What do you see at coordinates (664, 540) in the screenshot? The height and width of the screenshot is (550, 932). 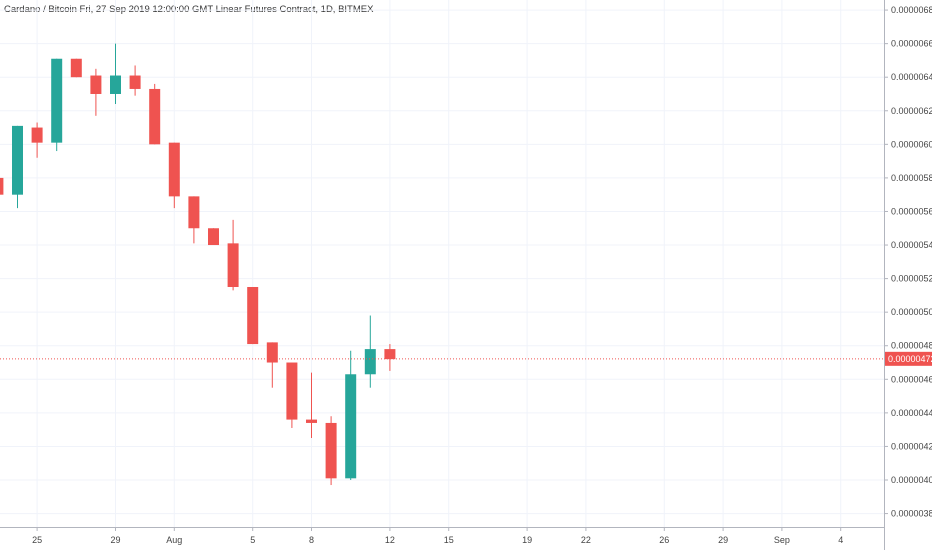 I see `time-tick-label: 26` at bounding box center [664, 540].